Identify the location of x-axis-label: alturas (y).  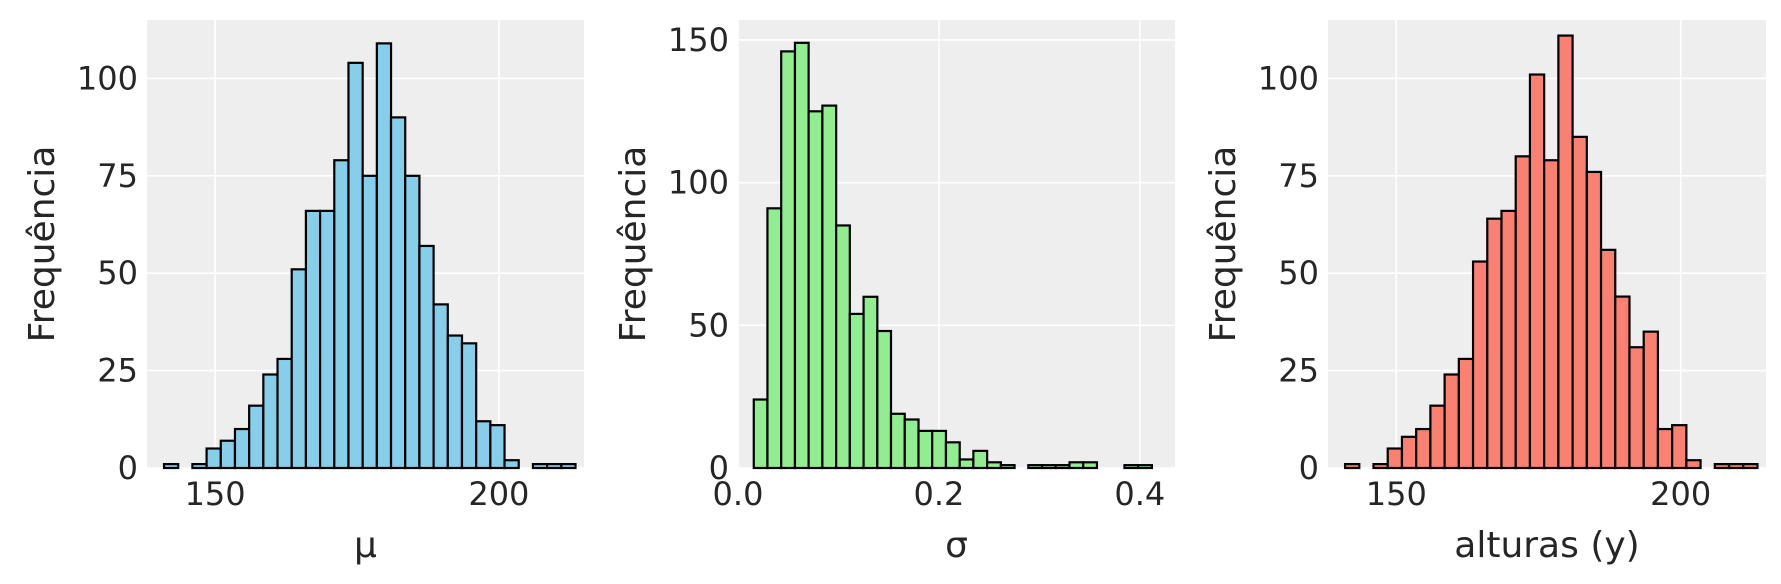
(1546, 545).